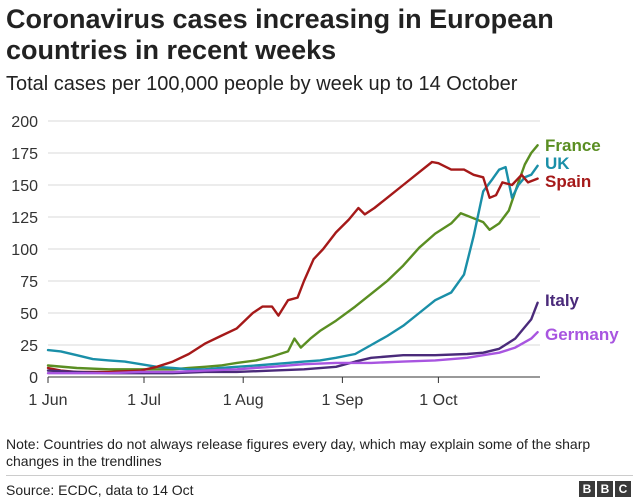 Image resolution: width=639 pixels, height=500 pixels. I want to click on y-axis: 0 25 50 75 100 125 150 175 200, so click(24, 250).